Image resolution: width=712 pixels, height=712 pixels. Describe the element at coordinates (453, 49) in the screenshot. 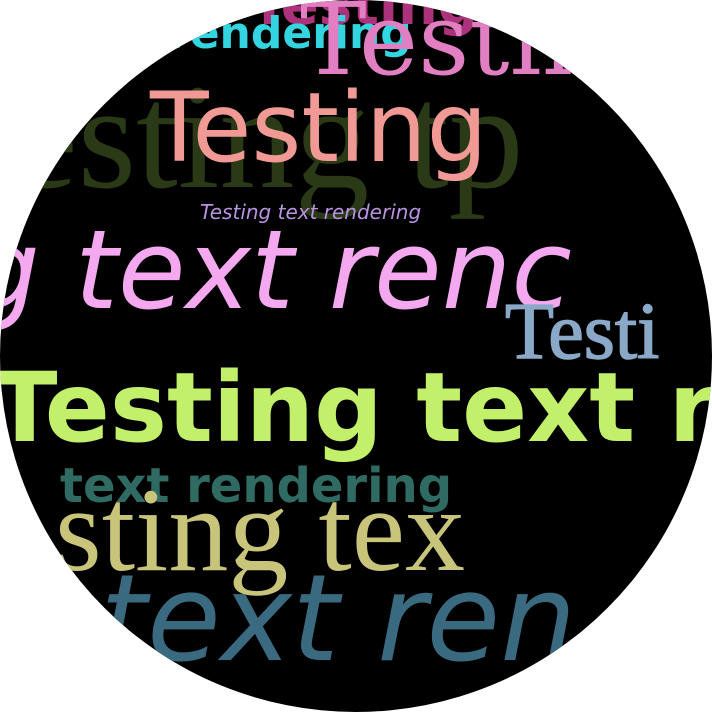

I see `pink-large-testin-text: Testin` at that location.